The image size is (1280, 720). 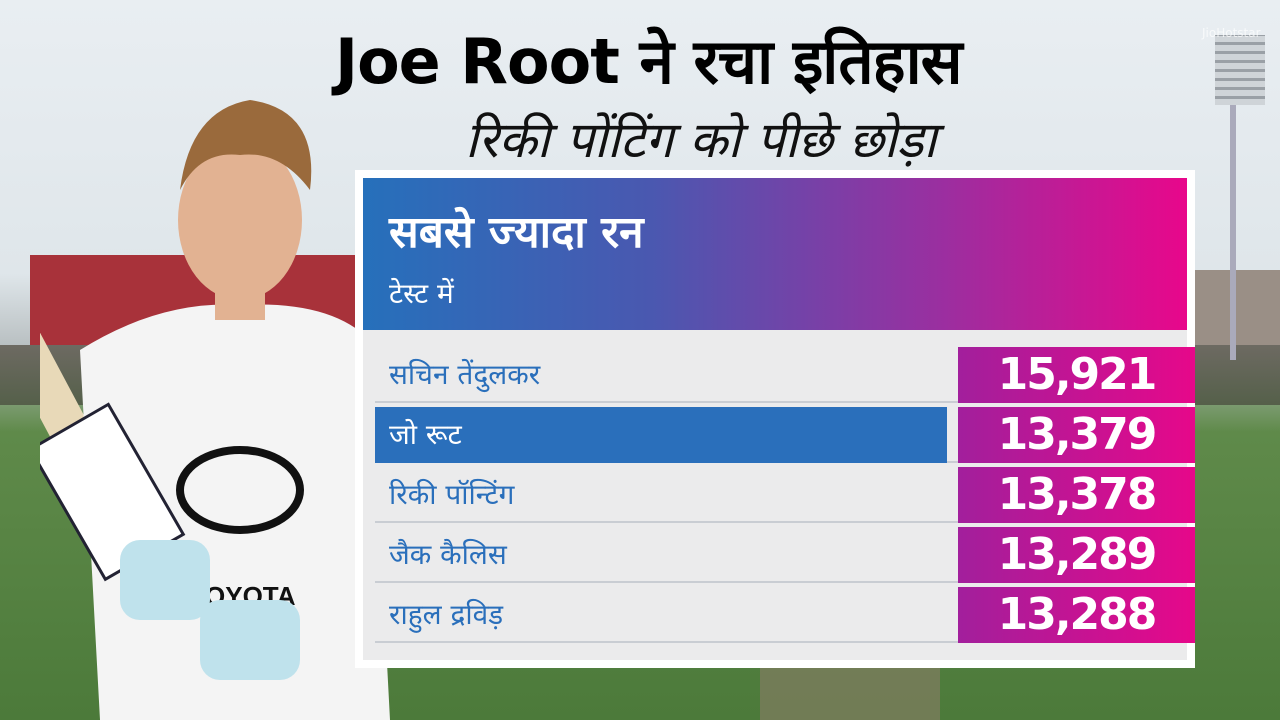 What do you see at coordinates (446, 614) in the screenshot?
I see `player-name: राहुल द्रविड़` at bounding box center [446, 614].